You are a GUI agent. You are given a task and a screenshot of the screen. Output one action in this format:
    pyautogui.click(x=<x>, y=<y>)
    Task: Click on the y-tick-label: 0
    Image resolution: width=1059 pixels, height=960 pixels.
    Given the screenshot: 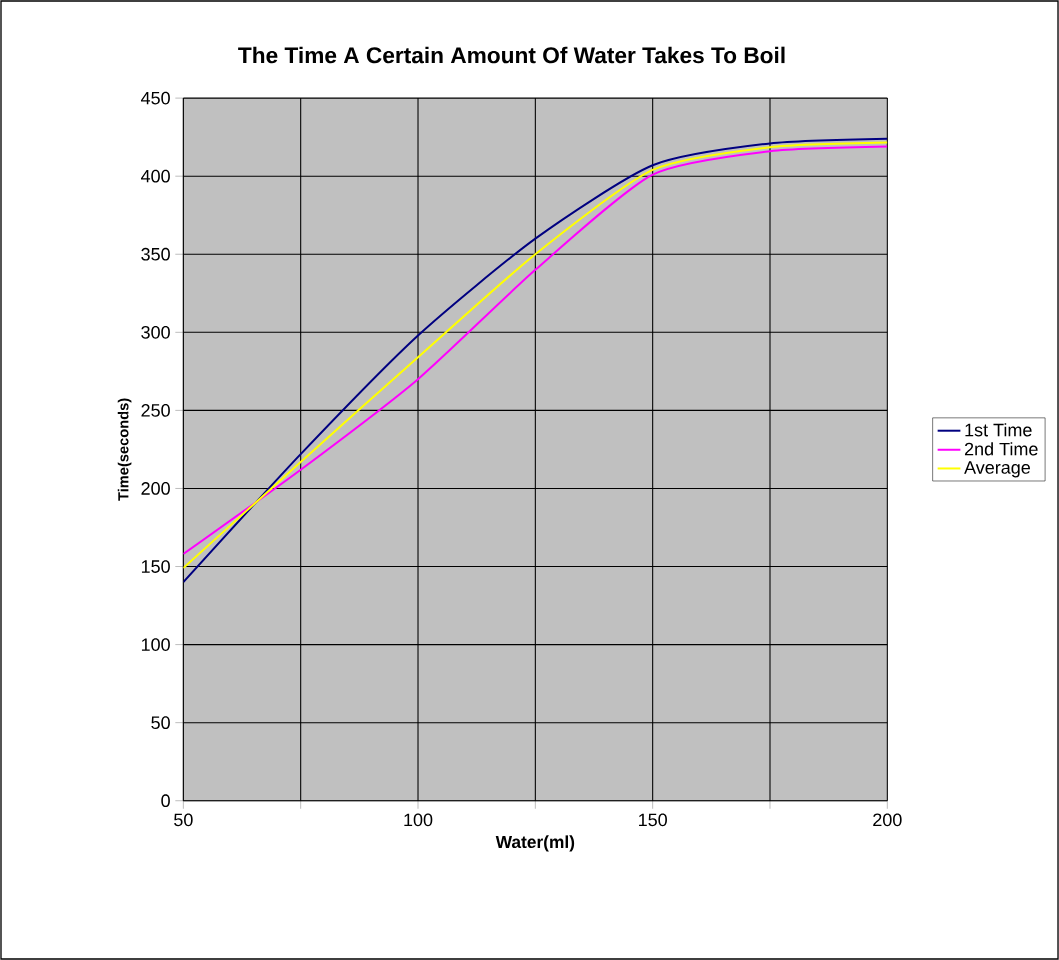 What is the action you would take?
    pyautogui.click(x=165, y=801)
    